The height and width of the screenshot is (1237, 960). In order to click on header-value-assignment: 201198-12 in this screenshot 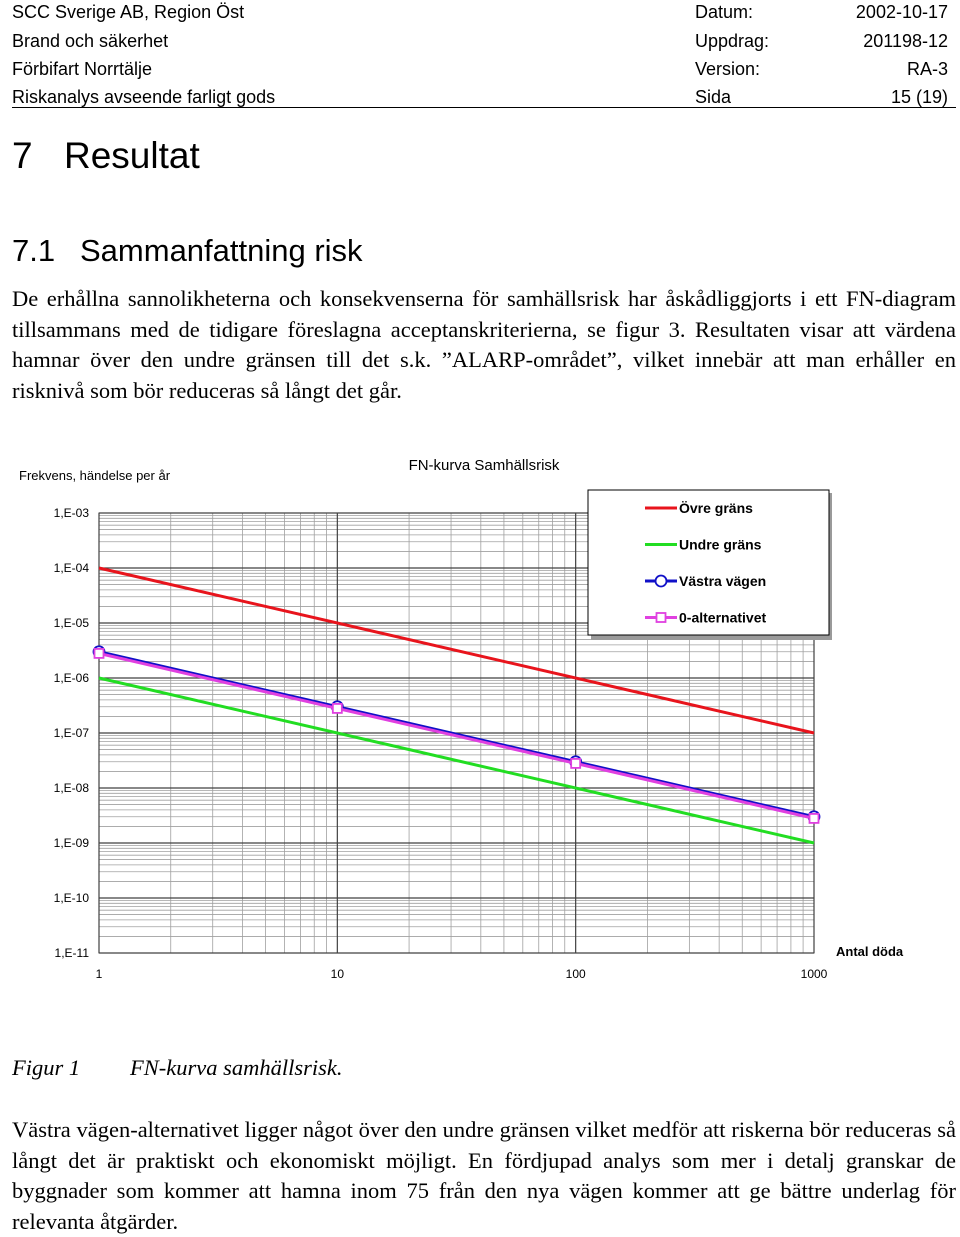, I will do `click(905, 41)`.